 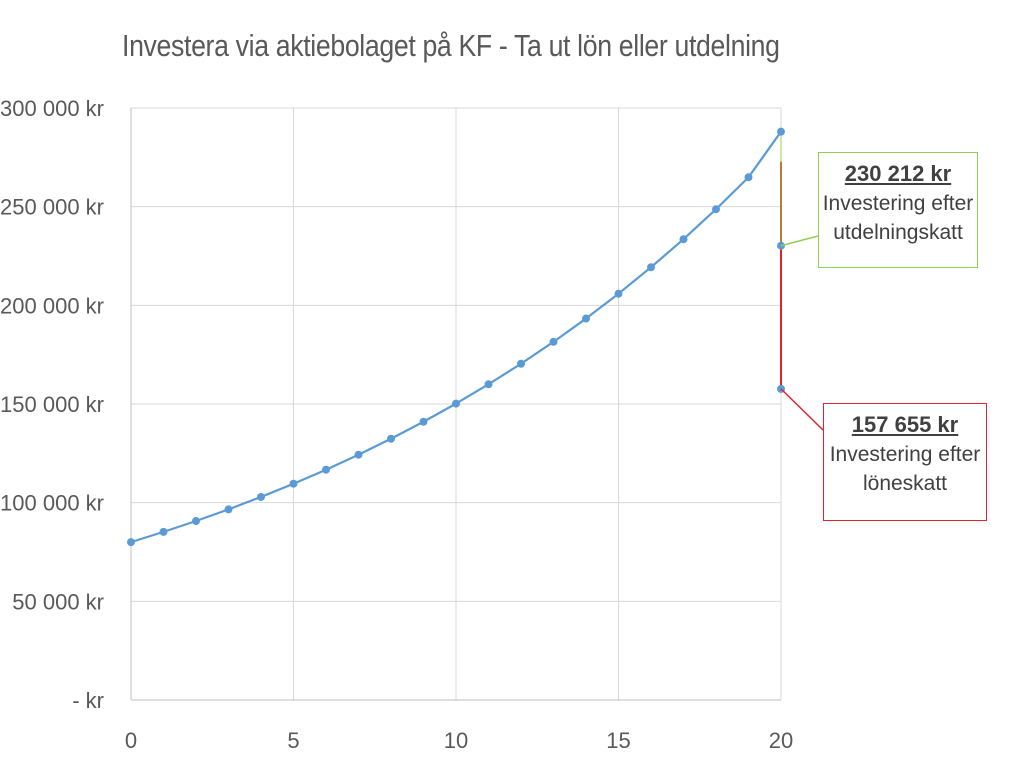 I want to click on x-tick-labels: 0 5 10 15 20, so click(x=459, y=740).